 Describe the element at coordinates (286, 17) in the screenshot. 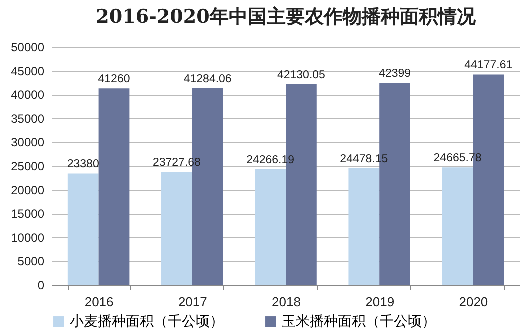

I see `chart-title: 2016-2020年中国主要农作物播种面积情况` at that location.